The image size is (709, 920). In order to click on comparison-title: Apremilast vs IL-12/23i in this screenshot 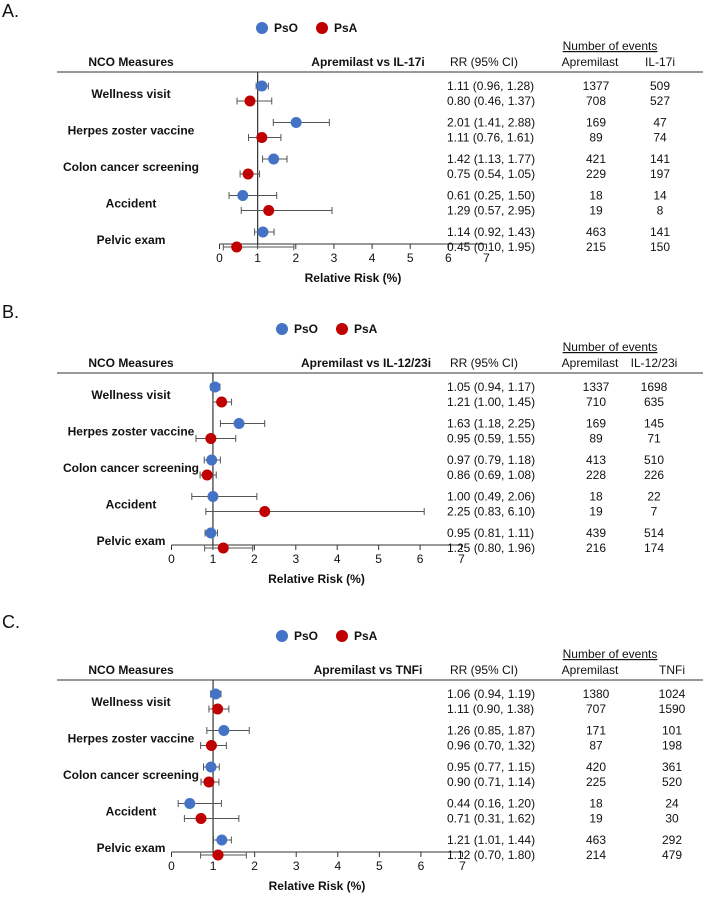, I will do `click(366, 363)`.